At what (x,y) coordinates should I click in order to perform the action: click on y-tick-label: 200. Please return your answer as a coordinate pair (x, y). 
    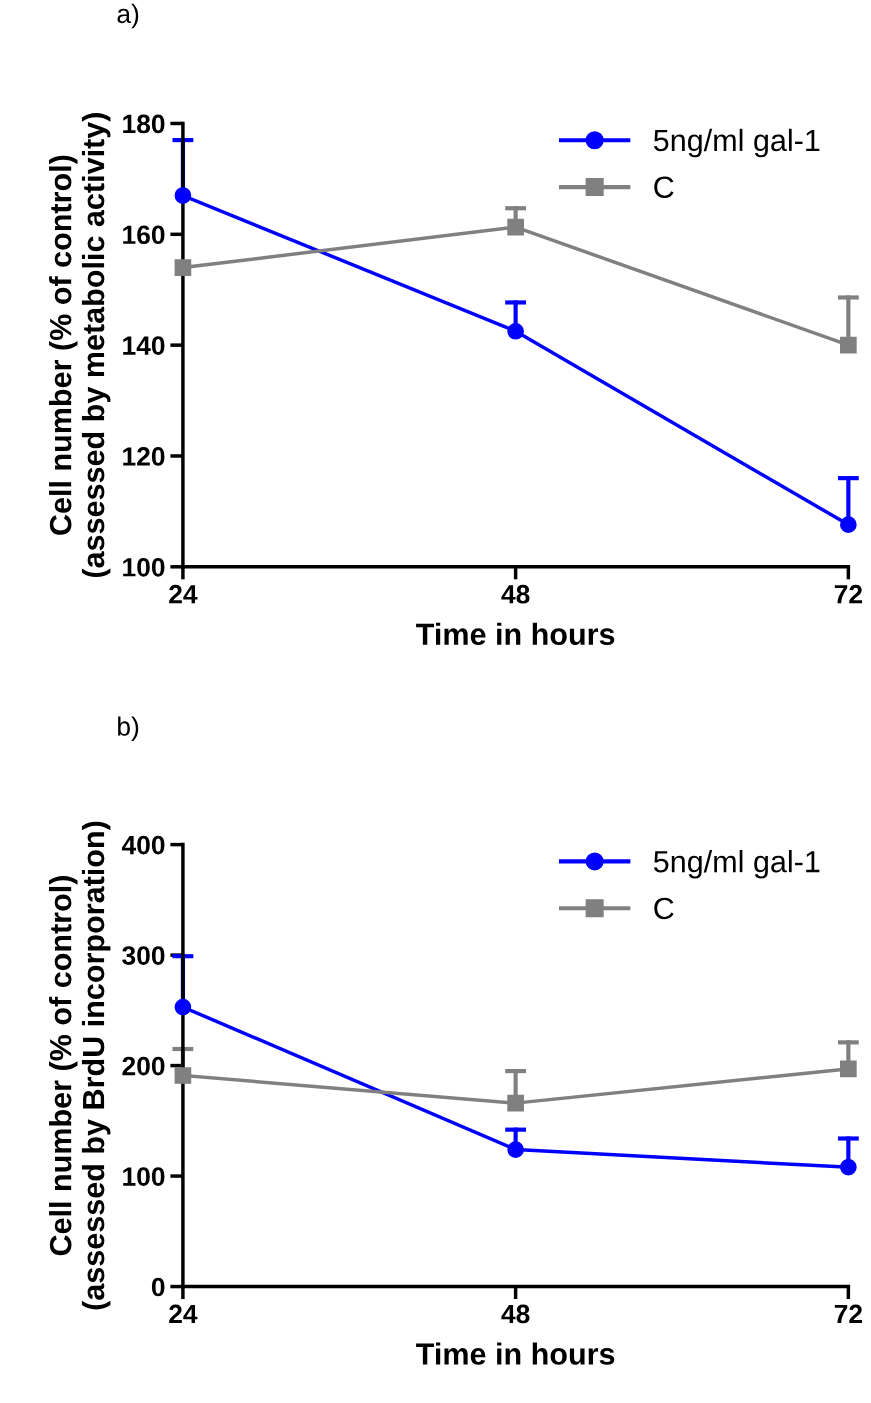
    Looking at the image, I should click on (143, 1066).